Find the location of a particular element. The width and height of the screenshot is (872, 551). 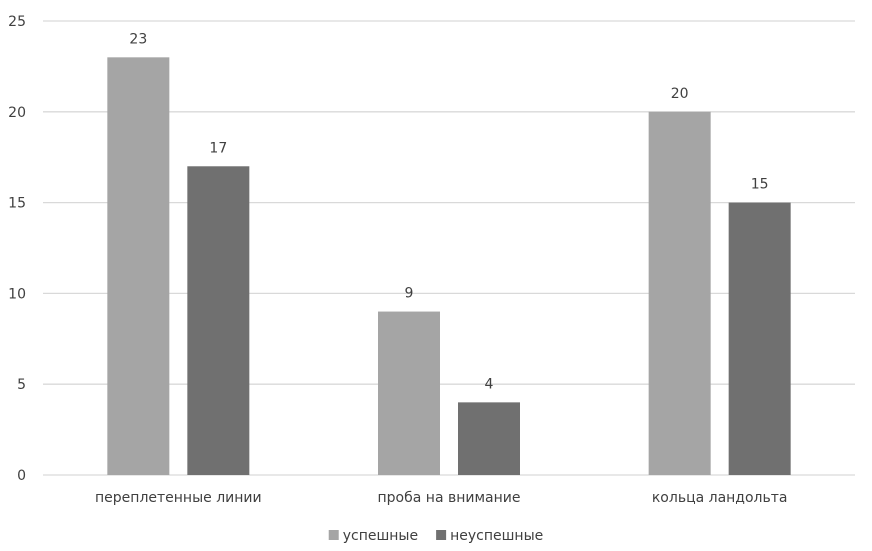

legend-label: неуспешные is located at coordinates (496, 536).